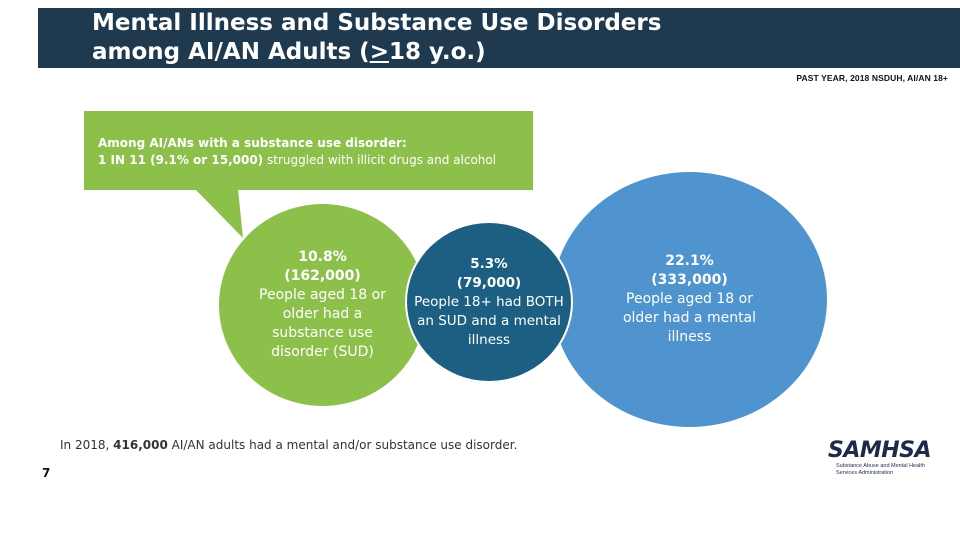  What do you see at coordinates (87, 445) in the screenshot?
I see `footnote-start: In 2018,` at bounding box center [87, 445].